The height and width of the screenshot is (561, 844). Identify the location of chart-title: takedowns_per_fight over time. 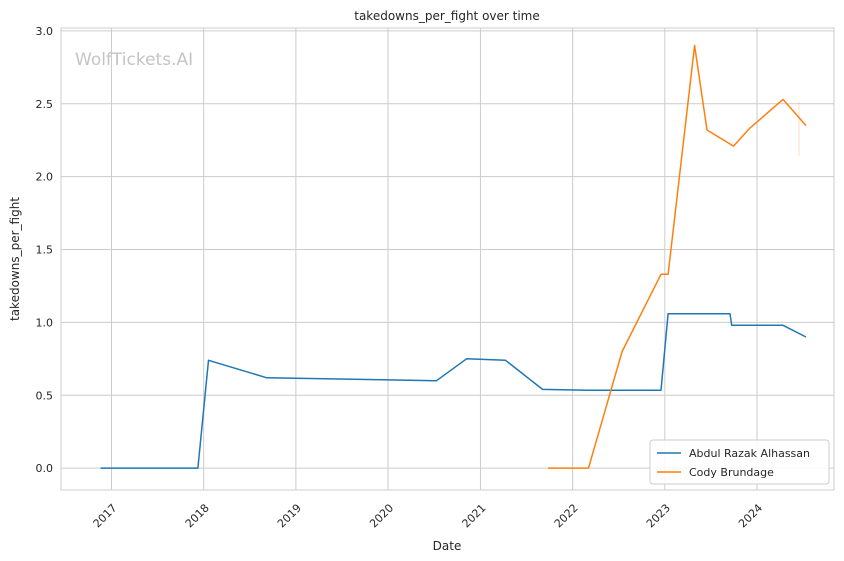
(447, 16).